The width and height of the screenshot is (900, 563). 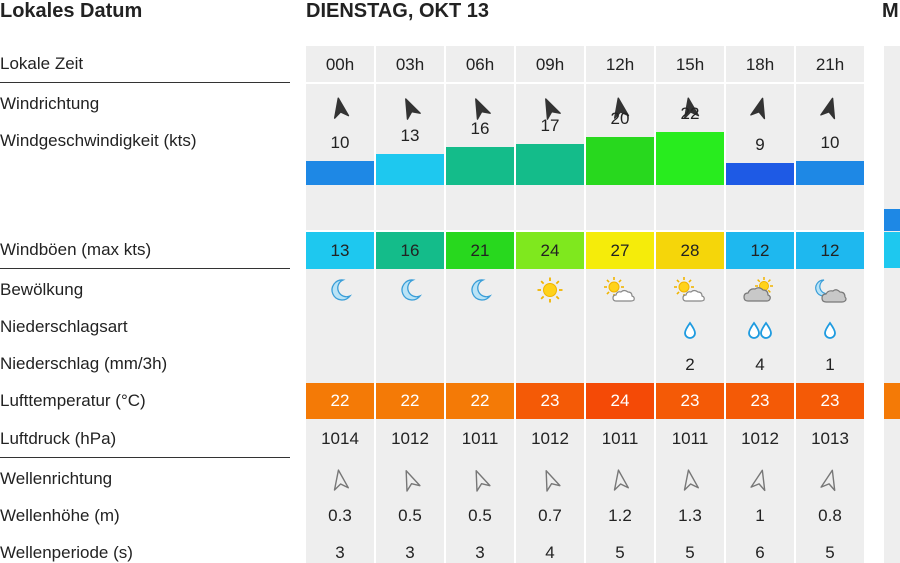 I want to click on sun-icon, so click(x=550, y=292).